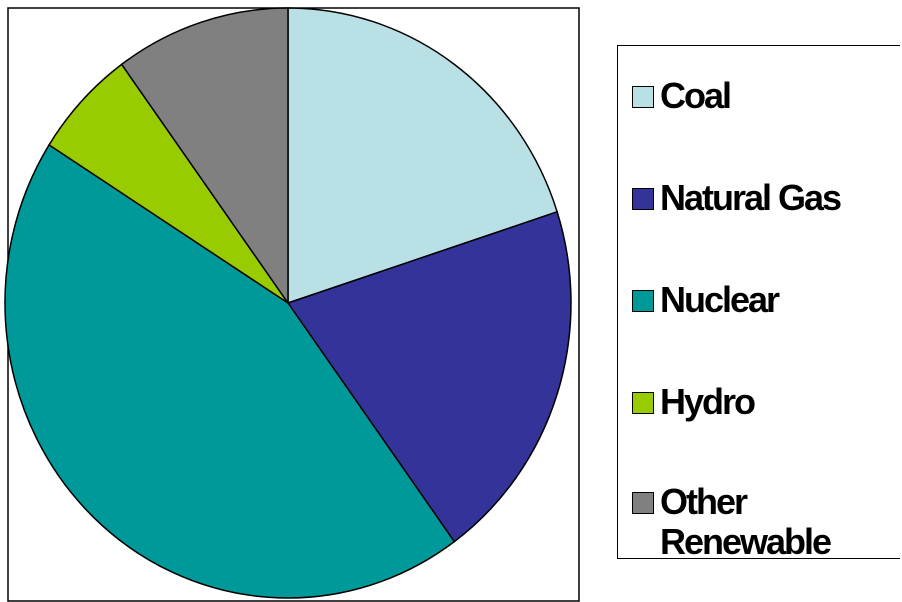  I want to click on legend-label: Natural Gas, so click(751, 197).